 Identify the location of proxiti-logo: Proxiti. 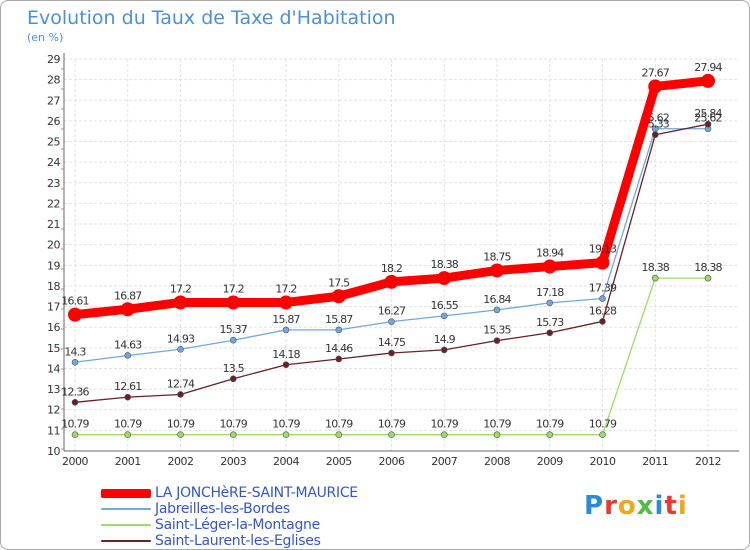
(636, 506).